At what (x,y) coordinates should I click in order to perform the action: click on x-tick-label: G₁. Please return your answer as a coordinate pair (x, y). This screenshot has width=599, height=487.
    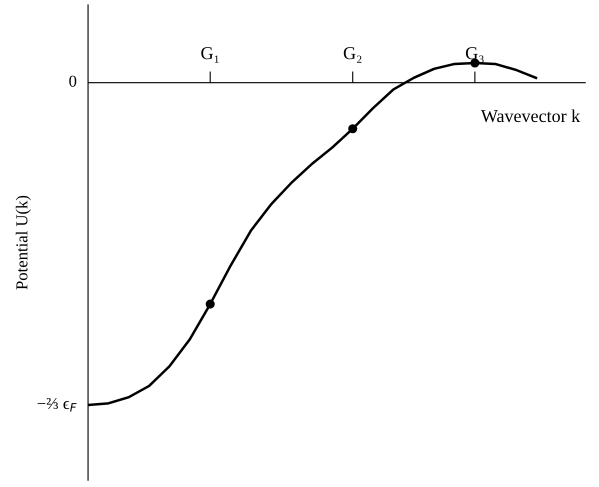
    Looking at the image, I should click on (210, 55).